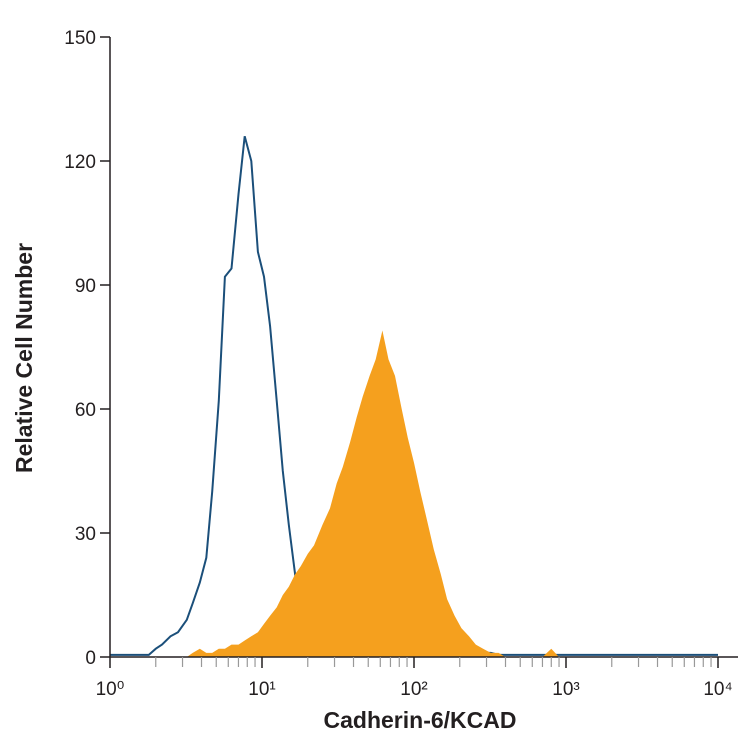 This screenshot has height=755, width=750. What do you see at coordinates (80, 162) in the screenshot?
I see `y-tick-label: 120` at bounding box center [80, 162].